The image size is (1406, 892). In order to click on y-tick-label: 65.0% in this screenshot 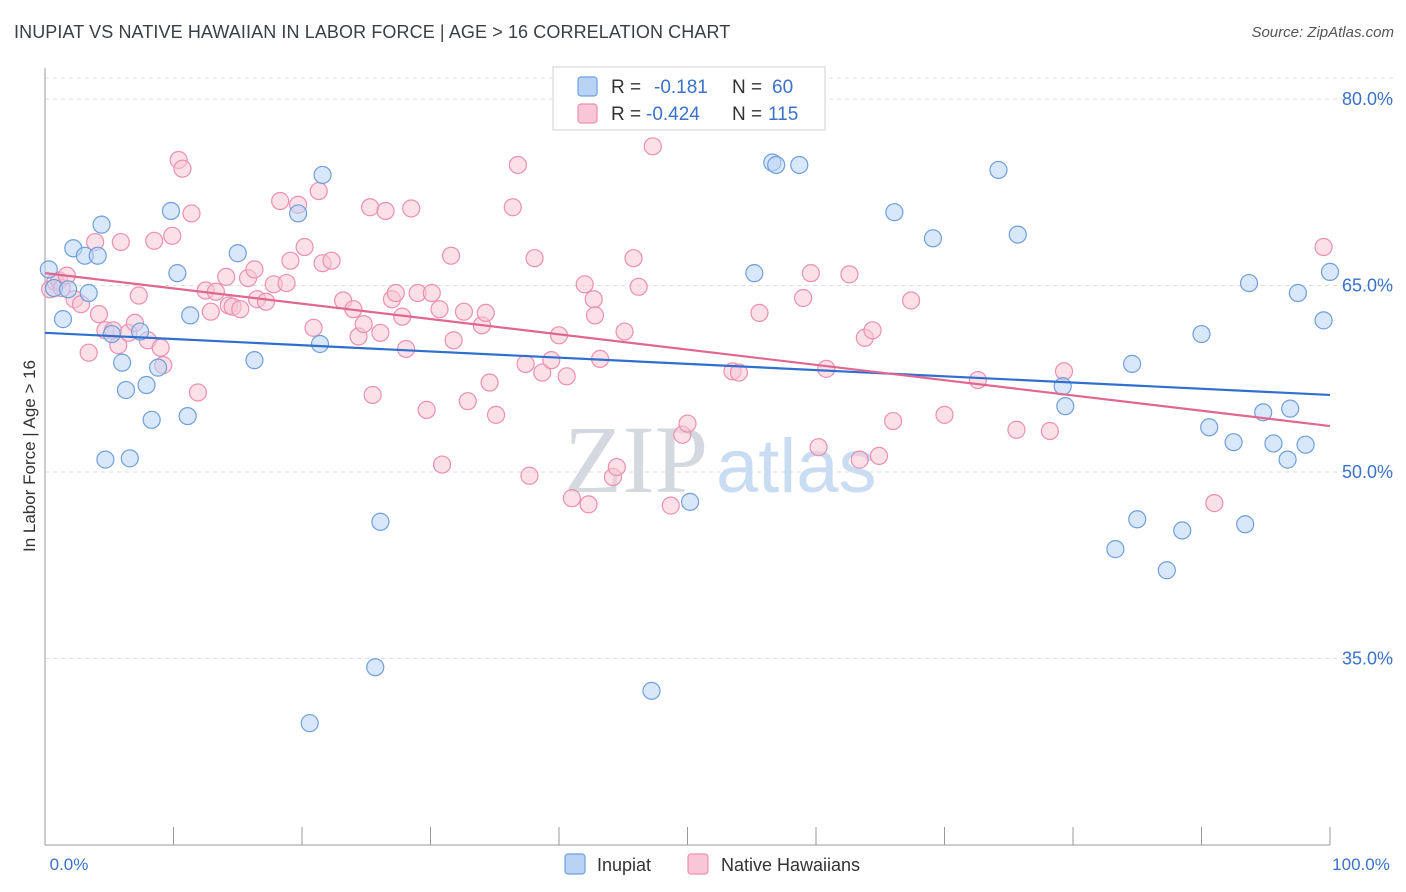, I will do `click(1367, 286)`.